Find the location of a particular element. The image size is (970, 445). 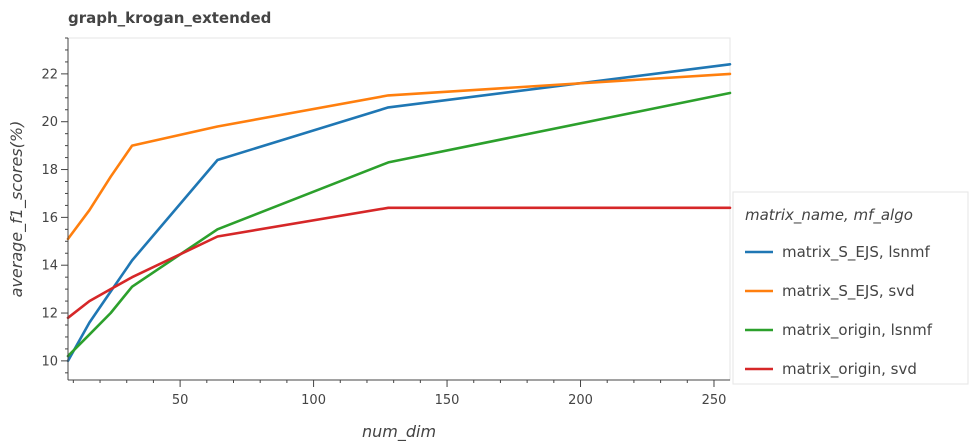

y-tick-label: 10 is located at coordinates (49, 361).